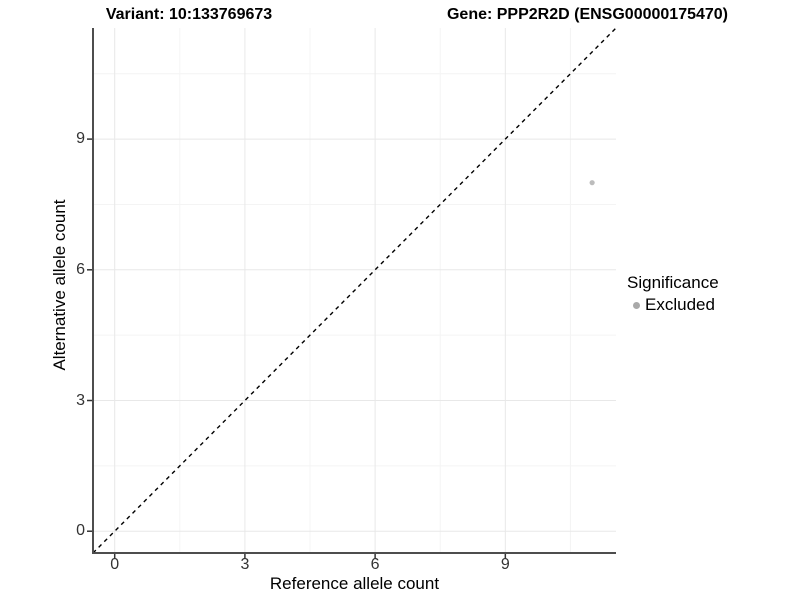 The width and height of the screenshot is (800, 600). Describe the element at coordinates (592, 183) in the screenshot. I see `data-point` at that location.